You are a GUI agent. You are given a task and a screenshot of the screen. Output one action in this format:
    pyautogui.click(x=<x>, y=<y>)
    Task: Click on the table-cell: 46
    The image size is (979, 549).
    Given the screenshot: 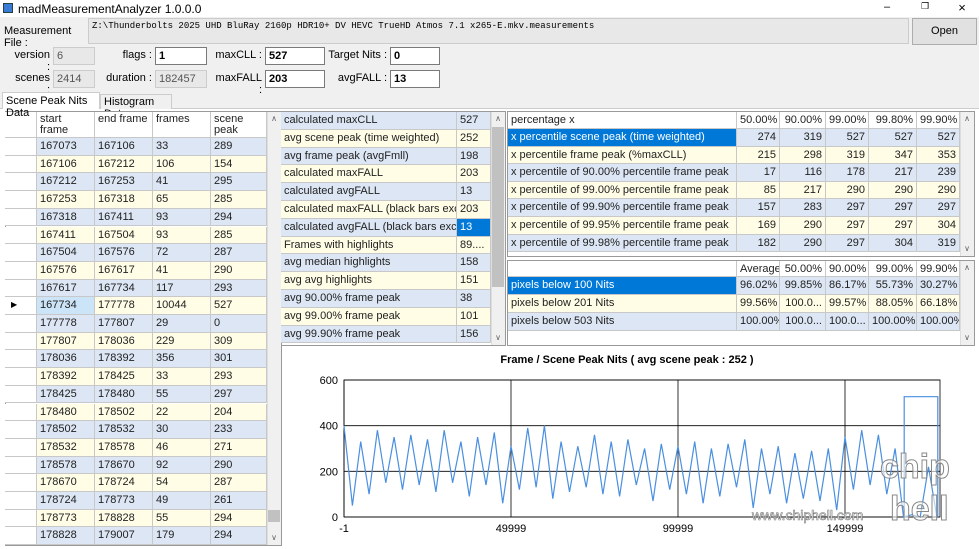 What is the action you would take?
    pyautogui.click(x=182, y=447)
    